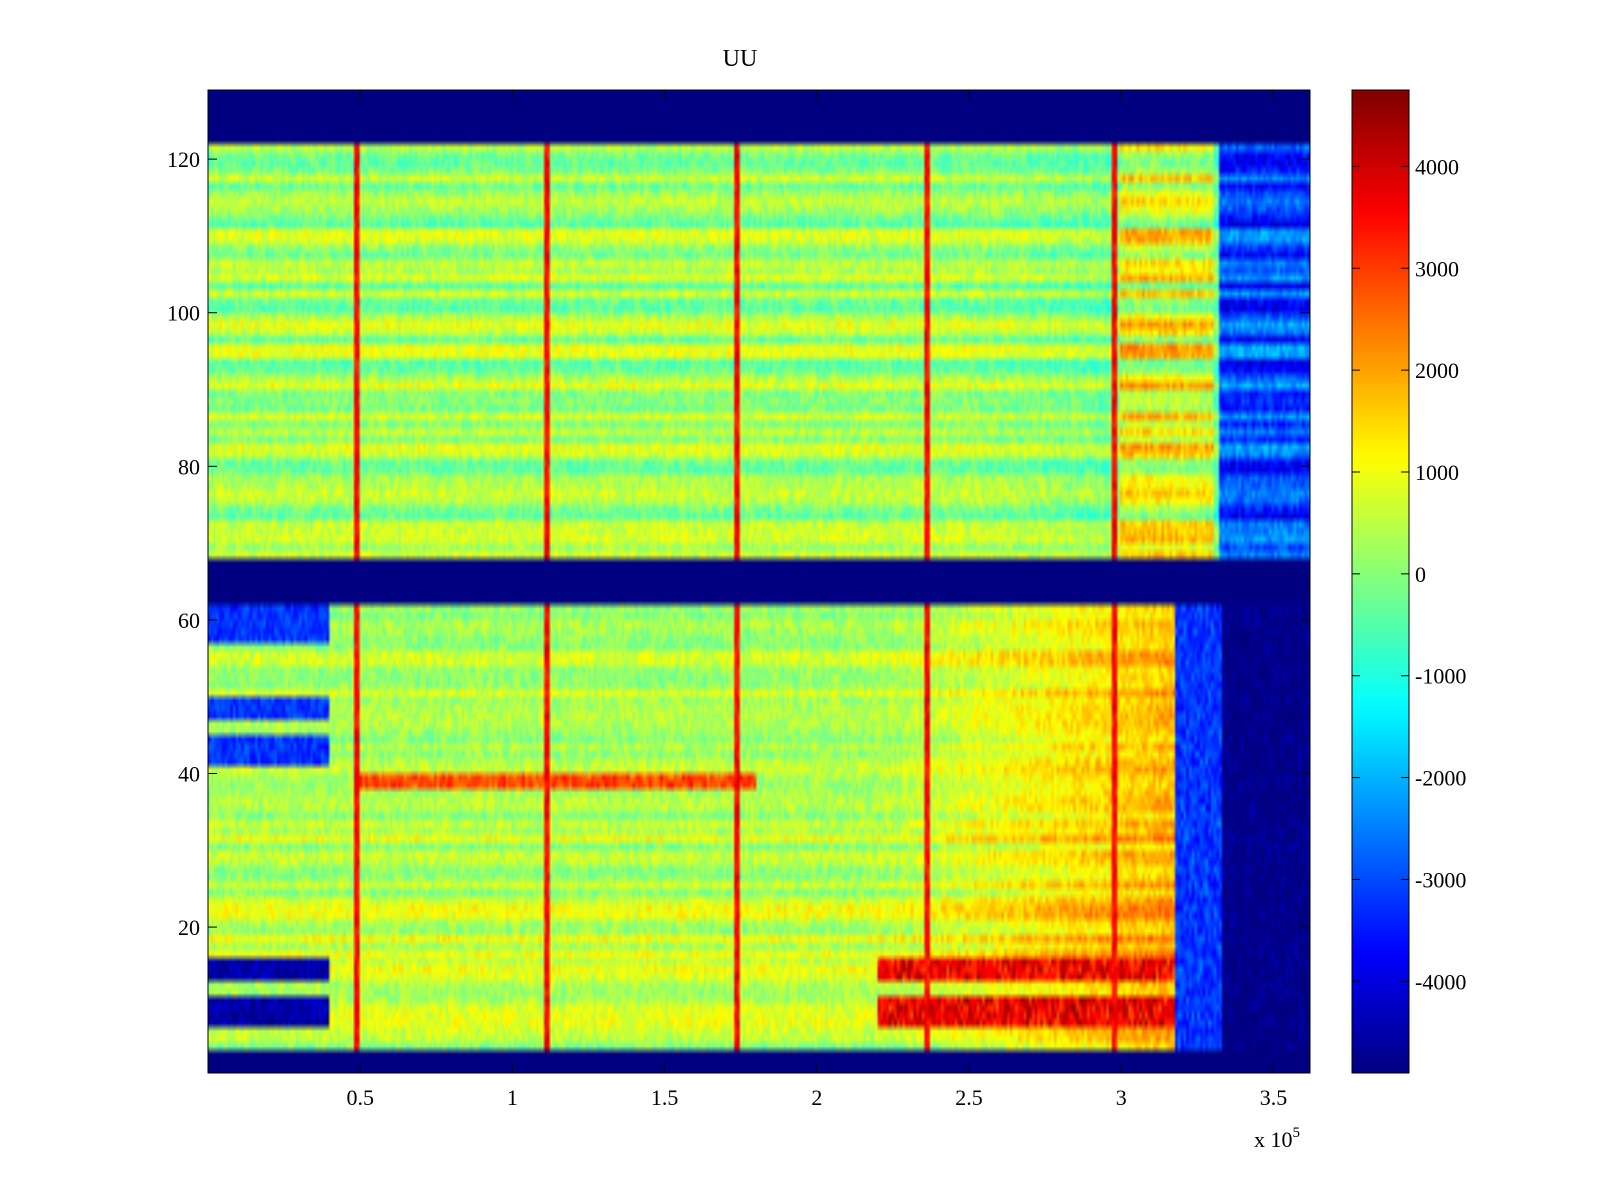  What do you see at coordinates (740, 59) in the screenshot?
I see `chart-title: UU` at bounding box center [740, 59].